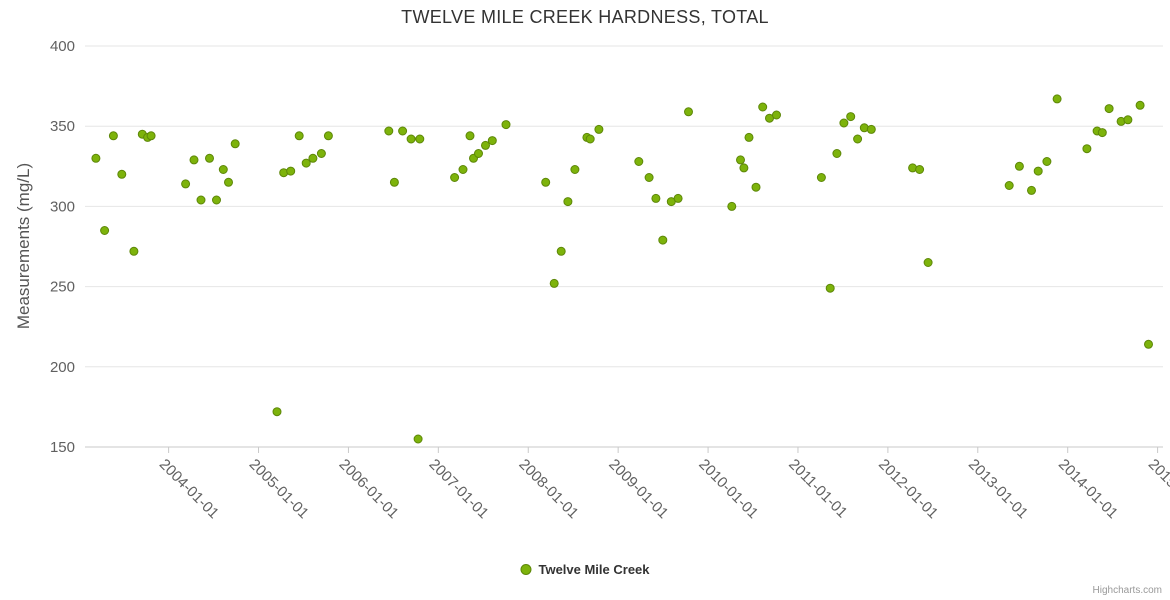 The image size is (1170, 600). What do you see at coordinates (62, 46) in the screenshot?
I see `y-tick-label: 400` at bounding box center [62, 46].